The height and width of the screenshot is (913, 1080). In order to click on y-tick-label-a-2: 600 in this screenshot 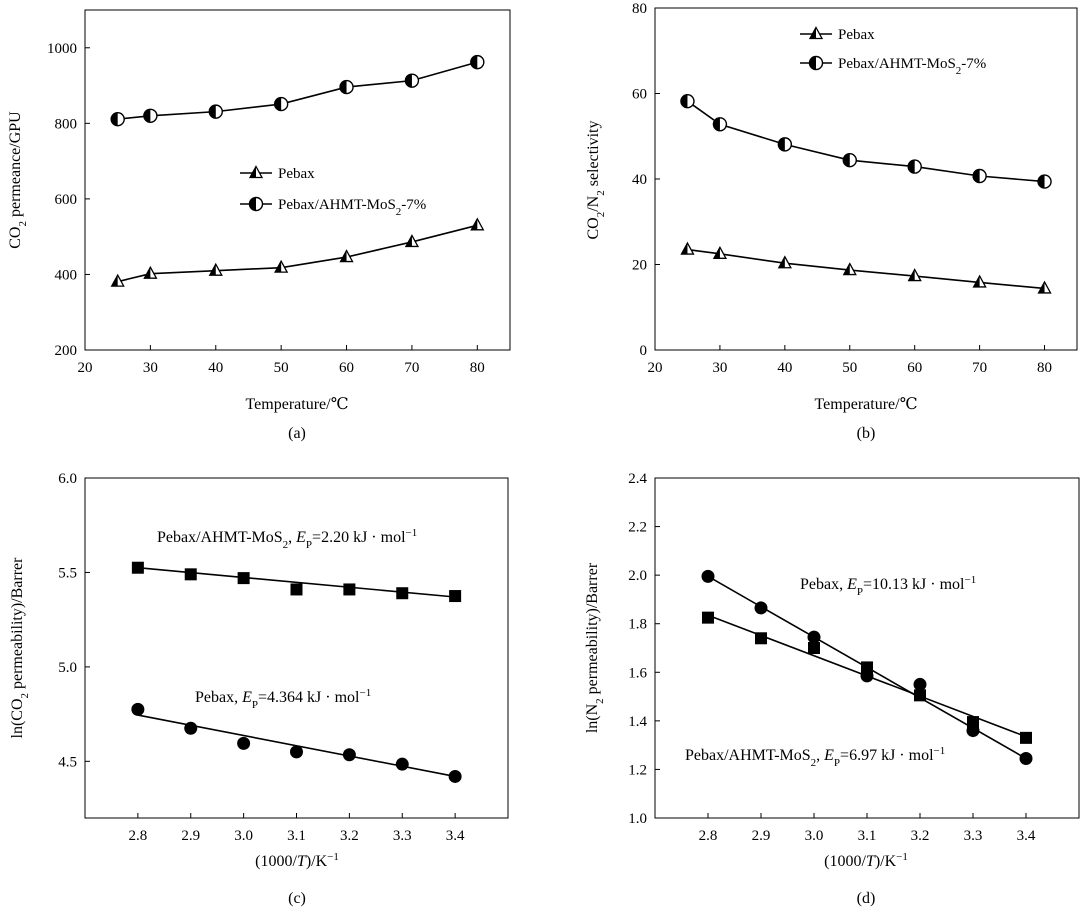, I will do `click(66, 200)`.